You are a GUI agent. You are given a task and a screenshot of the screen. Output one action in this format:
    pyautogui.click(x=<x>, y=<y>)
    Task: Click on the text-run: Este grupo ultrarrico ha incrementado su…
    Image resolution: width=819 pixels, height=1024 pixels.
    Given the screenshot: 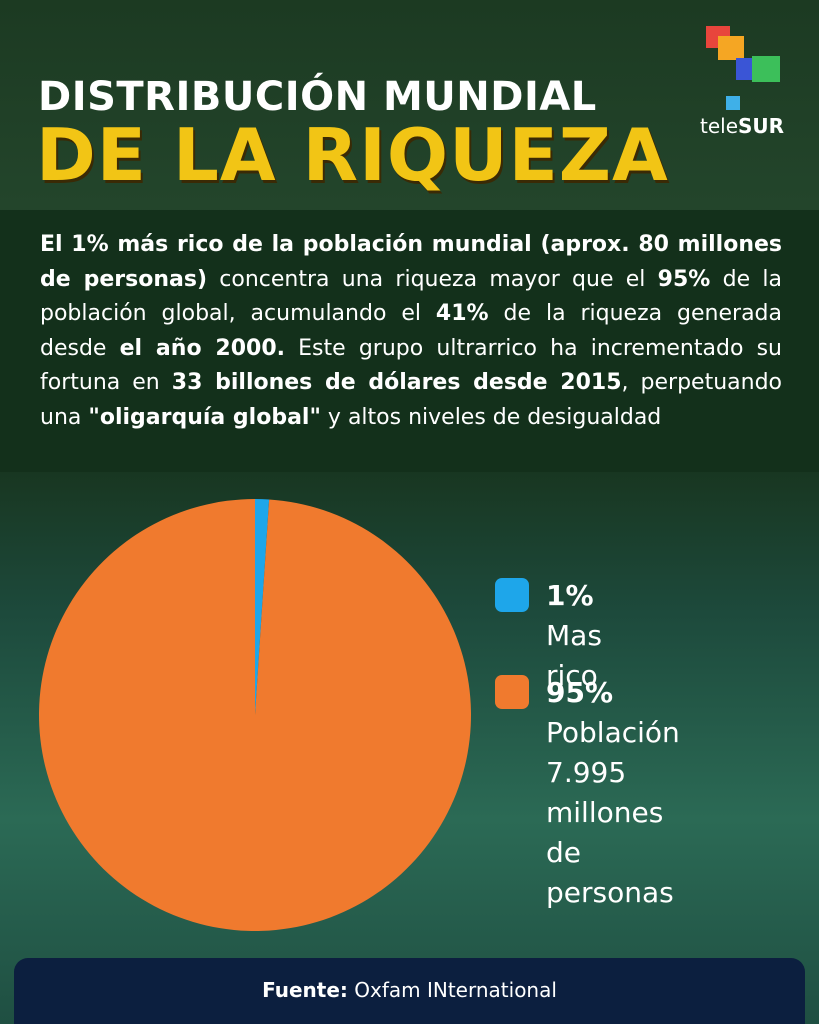 What is the action you would take?
    pyautogui.click(x=411, y=365)
    